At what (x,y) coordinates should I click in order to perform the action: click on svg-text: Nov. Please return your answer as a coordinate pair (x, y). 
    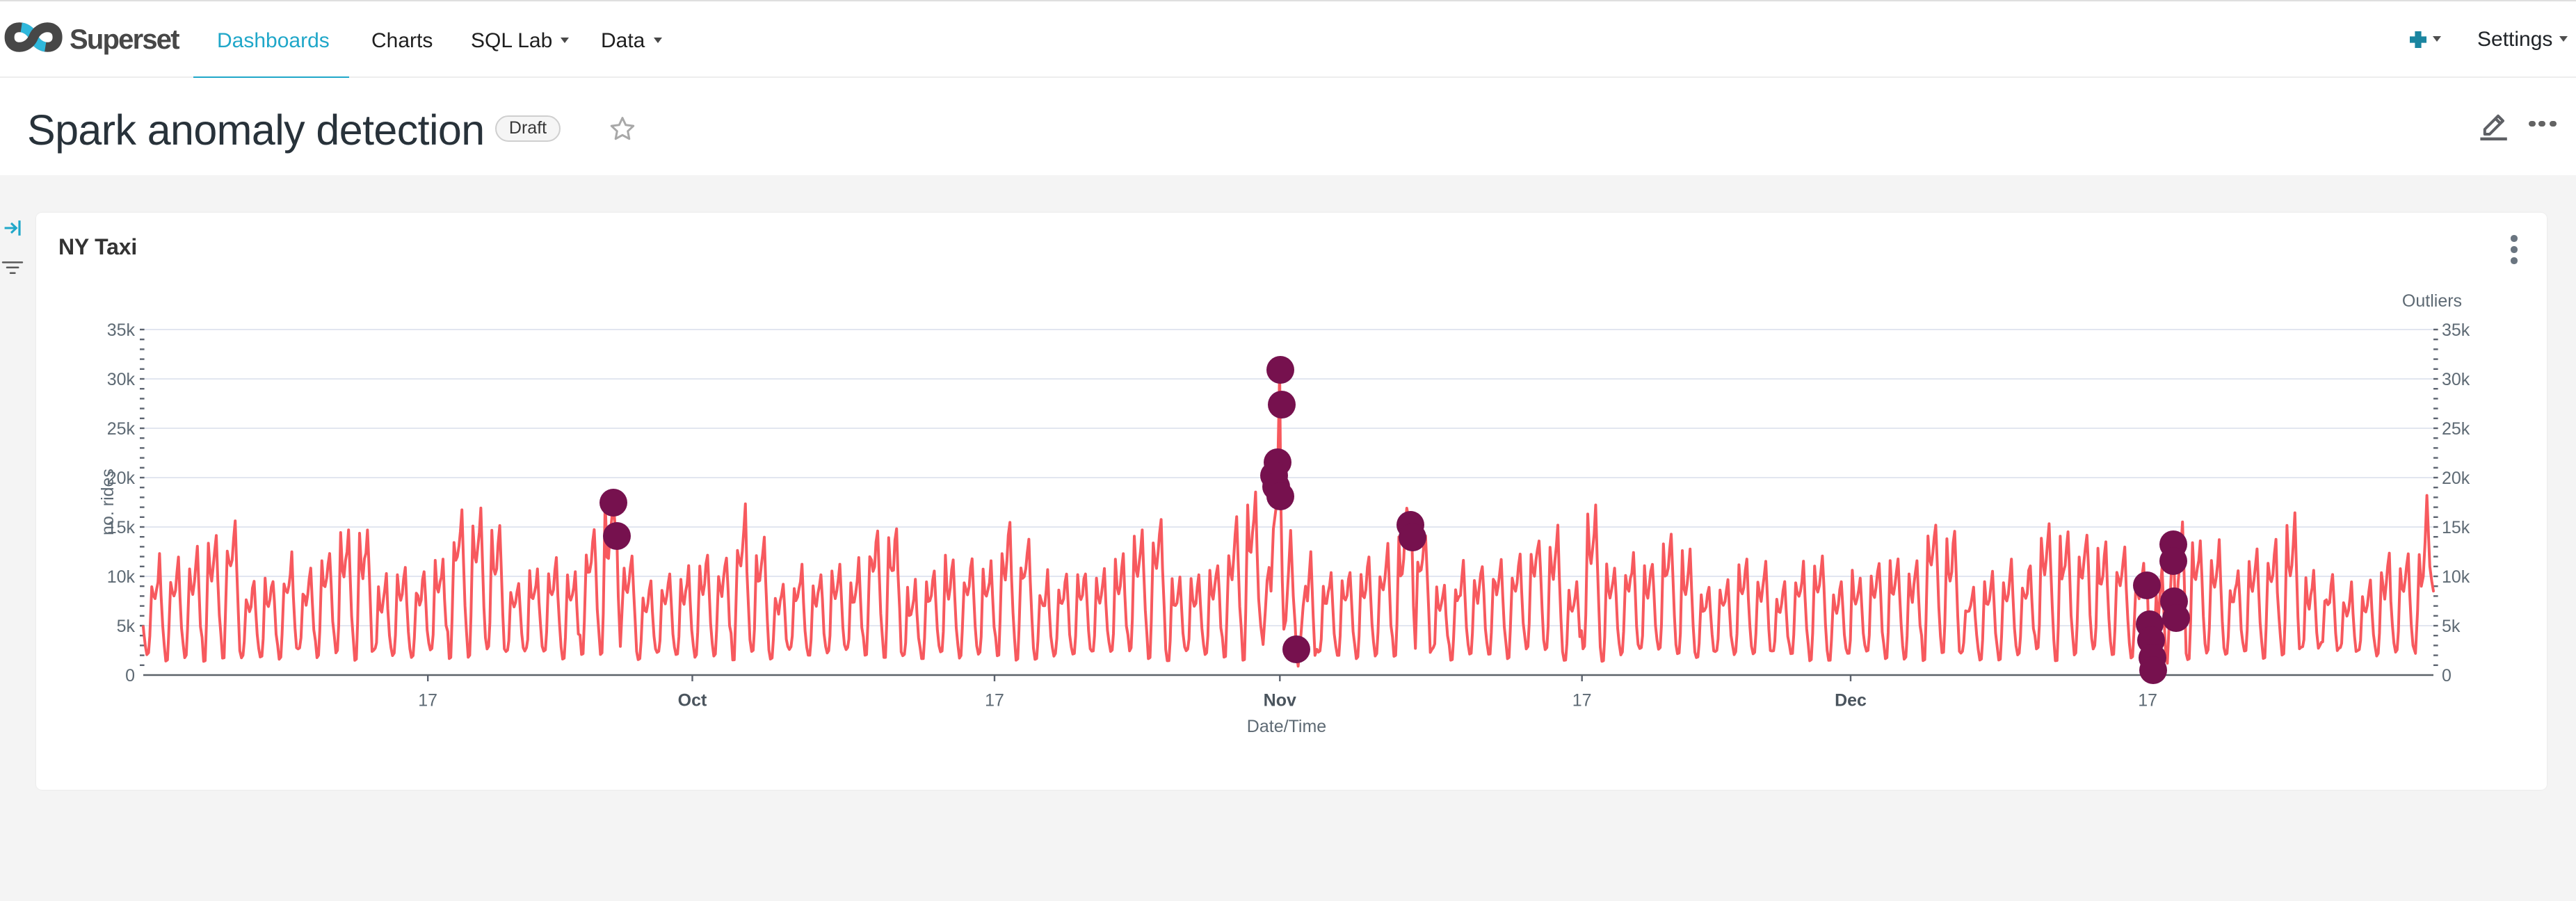
    Looking at the image, I should click on (1279, 699).